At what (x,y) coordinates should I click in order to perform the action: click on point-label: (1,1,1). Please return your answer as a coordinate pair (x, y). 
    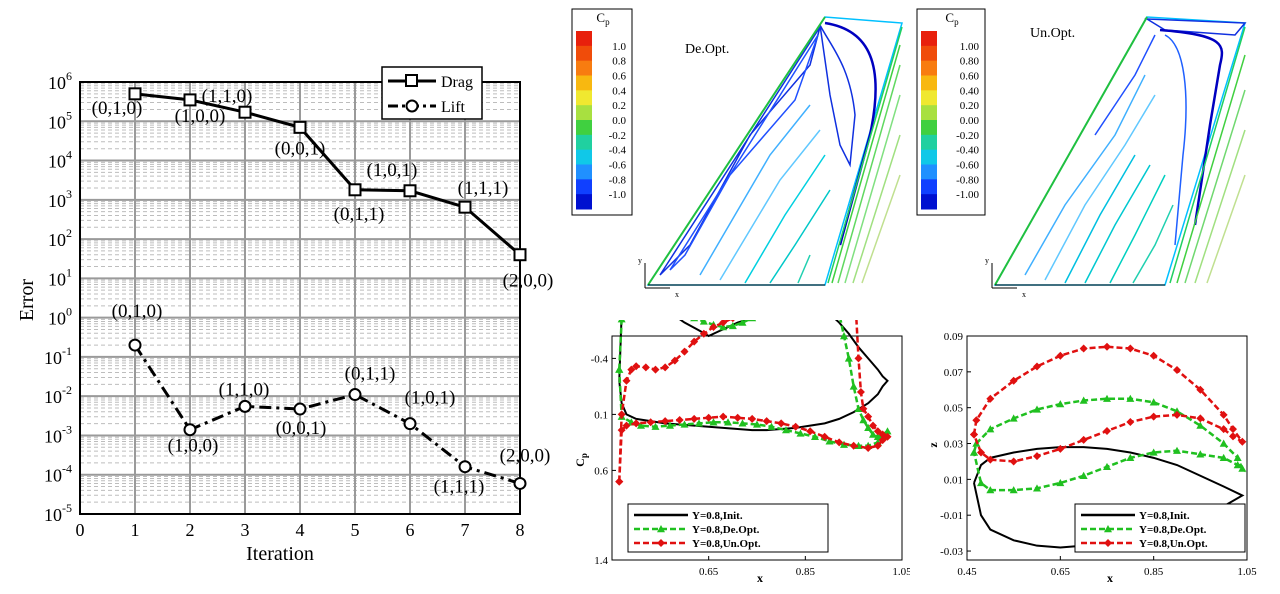
    Looking at the image, I should click on (459, 487).